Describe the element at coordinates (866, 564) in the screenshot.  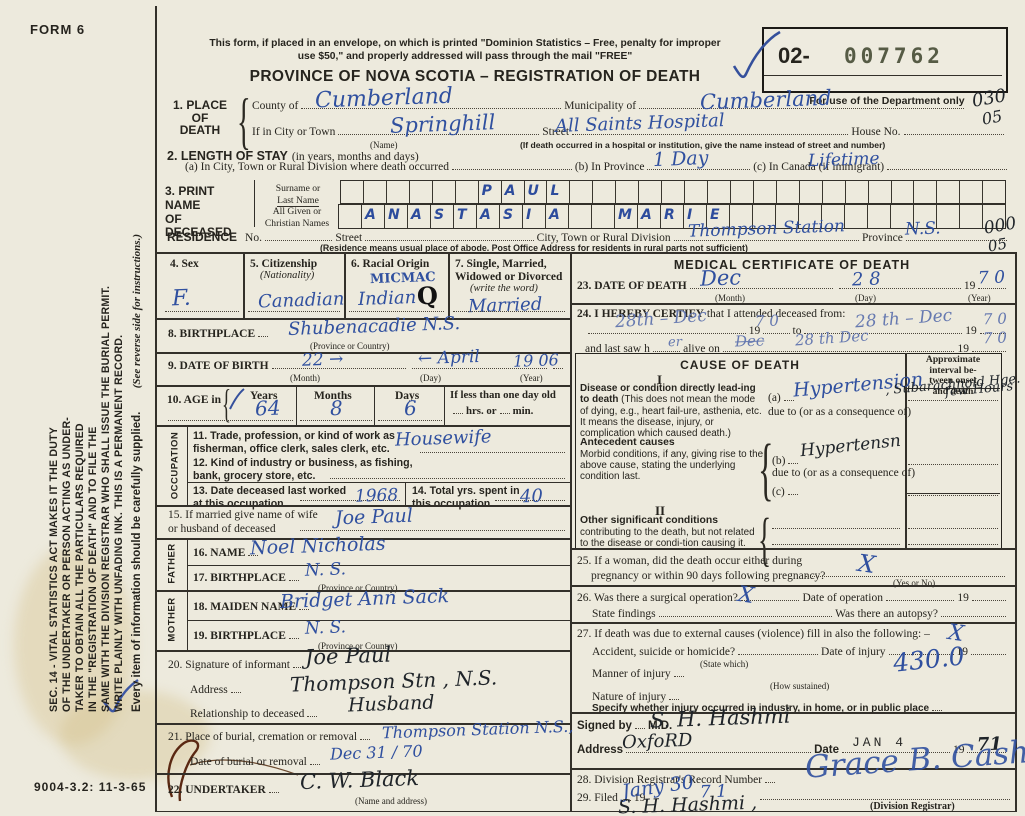
I see `s25-mark: X` at that location.